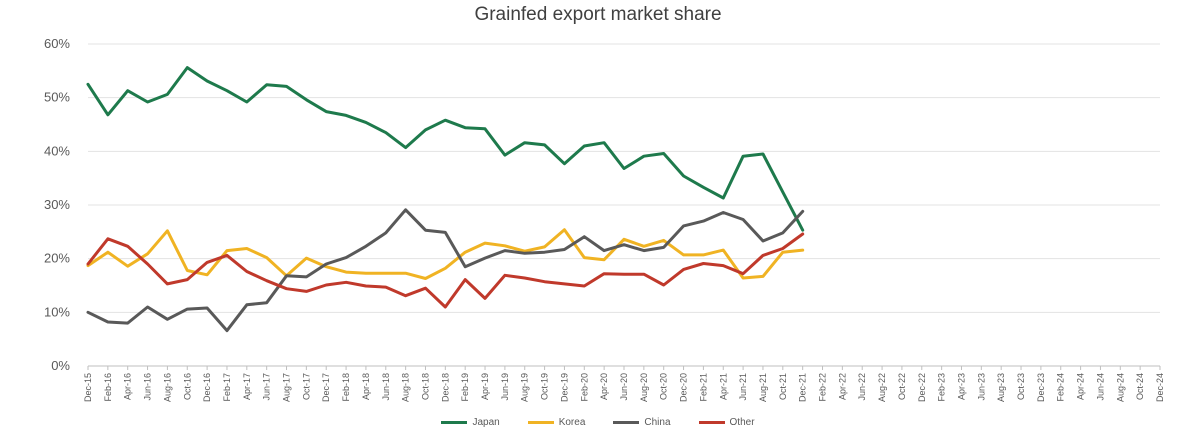  I want to click on series-line-other, so click(445, 270).